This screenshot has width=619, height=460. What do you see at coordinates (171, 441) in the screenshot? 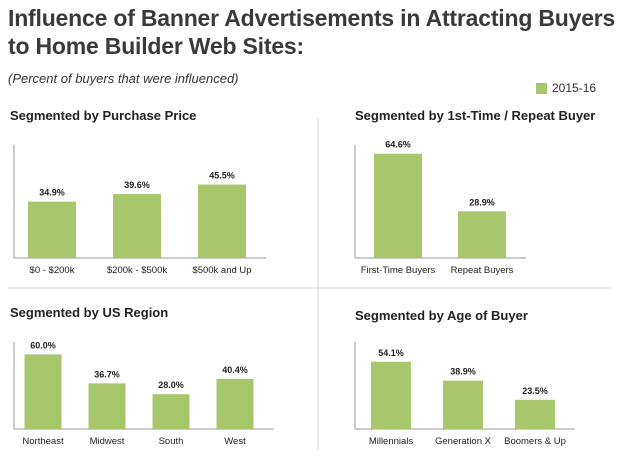
I see `category-label: South` at bounding box center [171, 441].